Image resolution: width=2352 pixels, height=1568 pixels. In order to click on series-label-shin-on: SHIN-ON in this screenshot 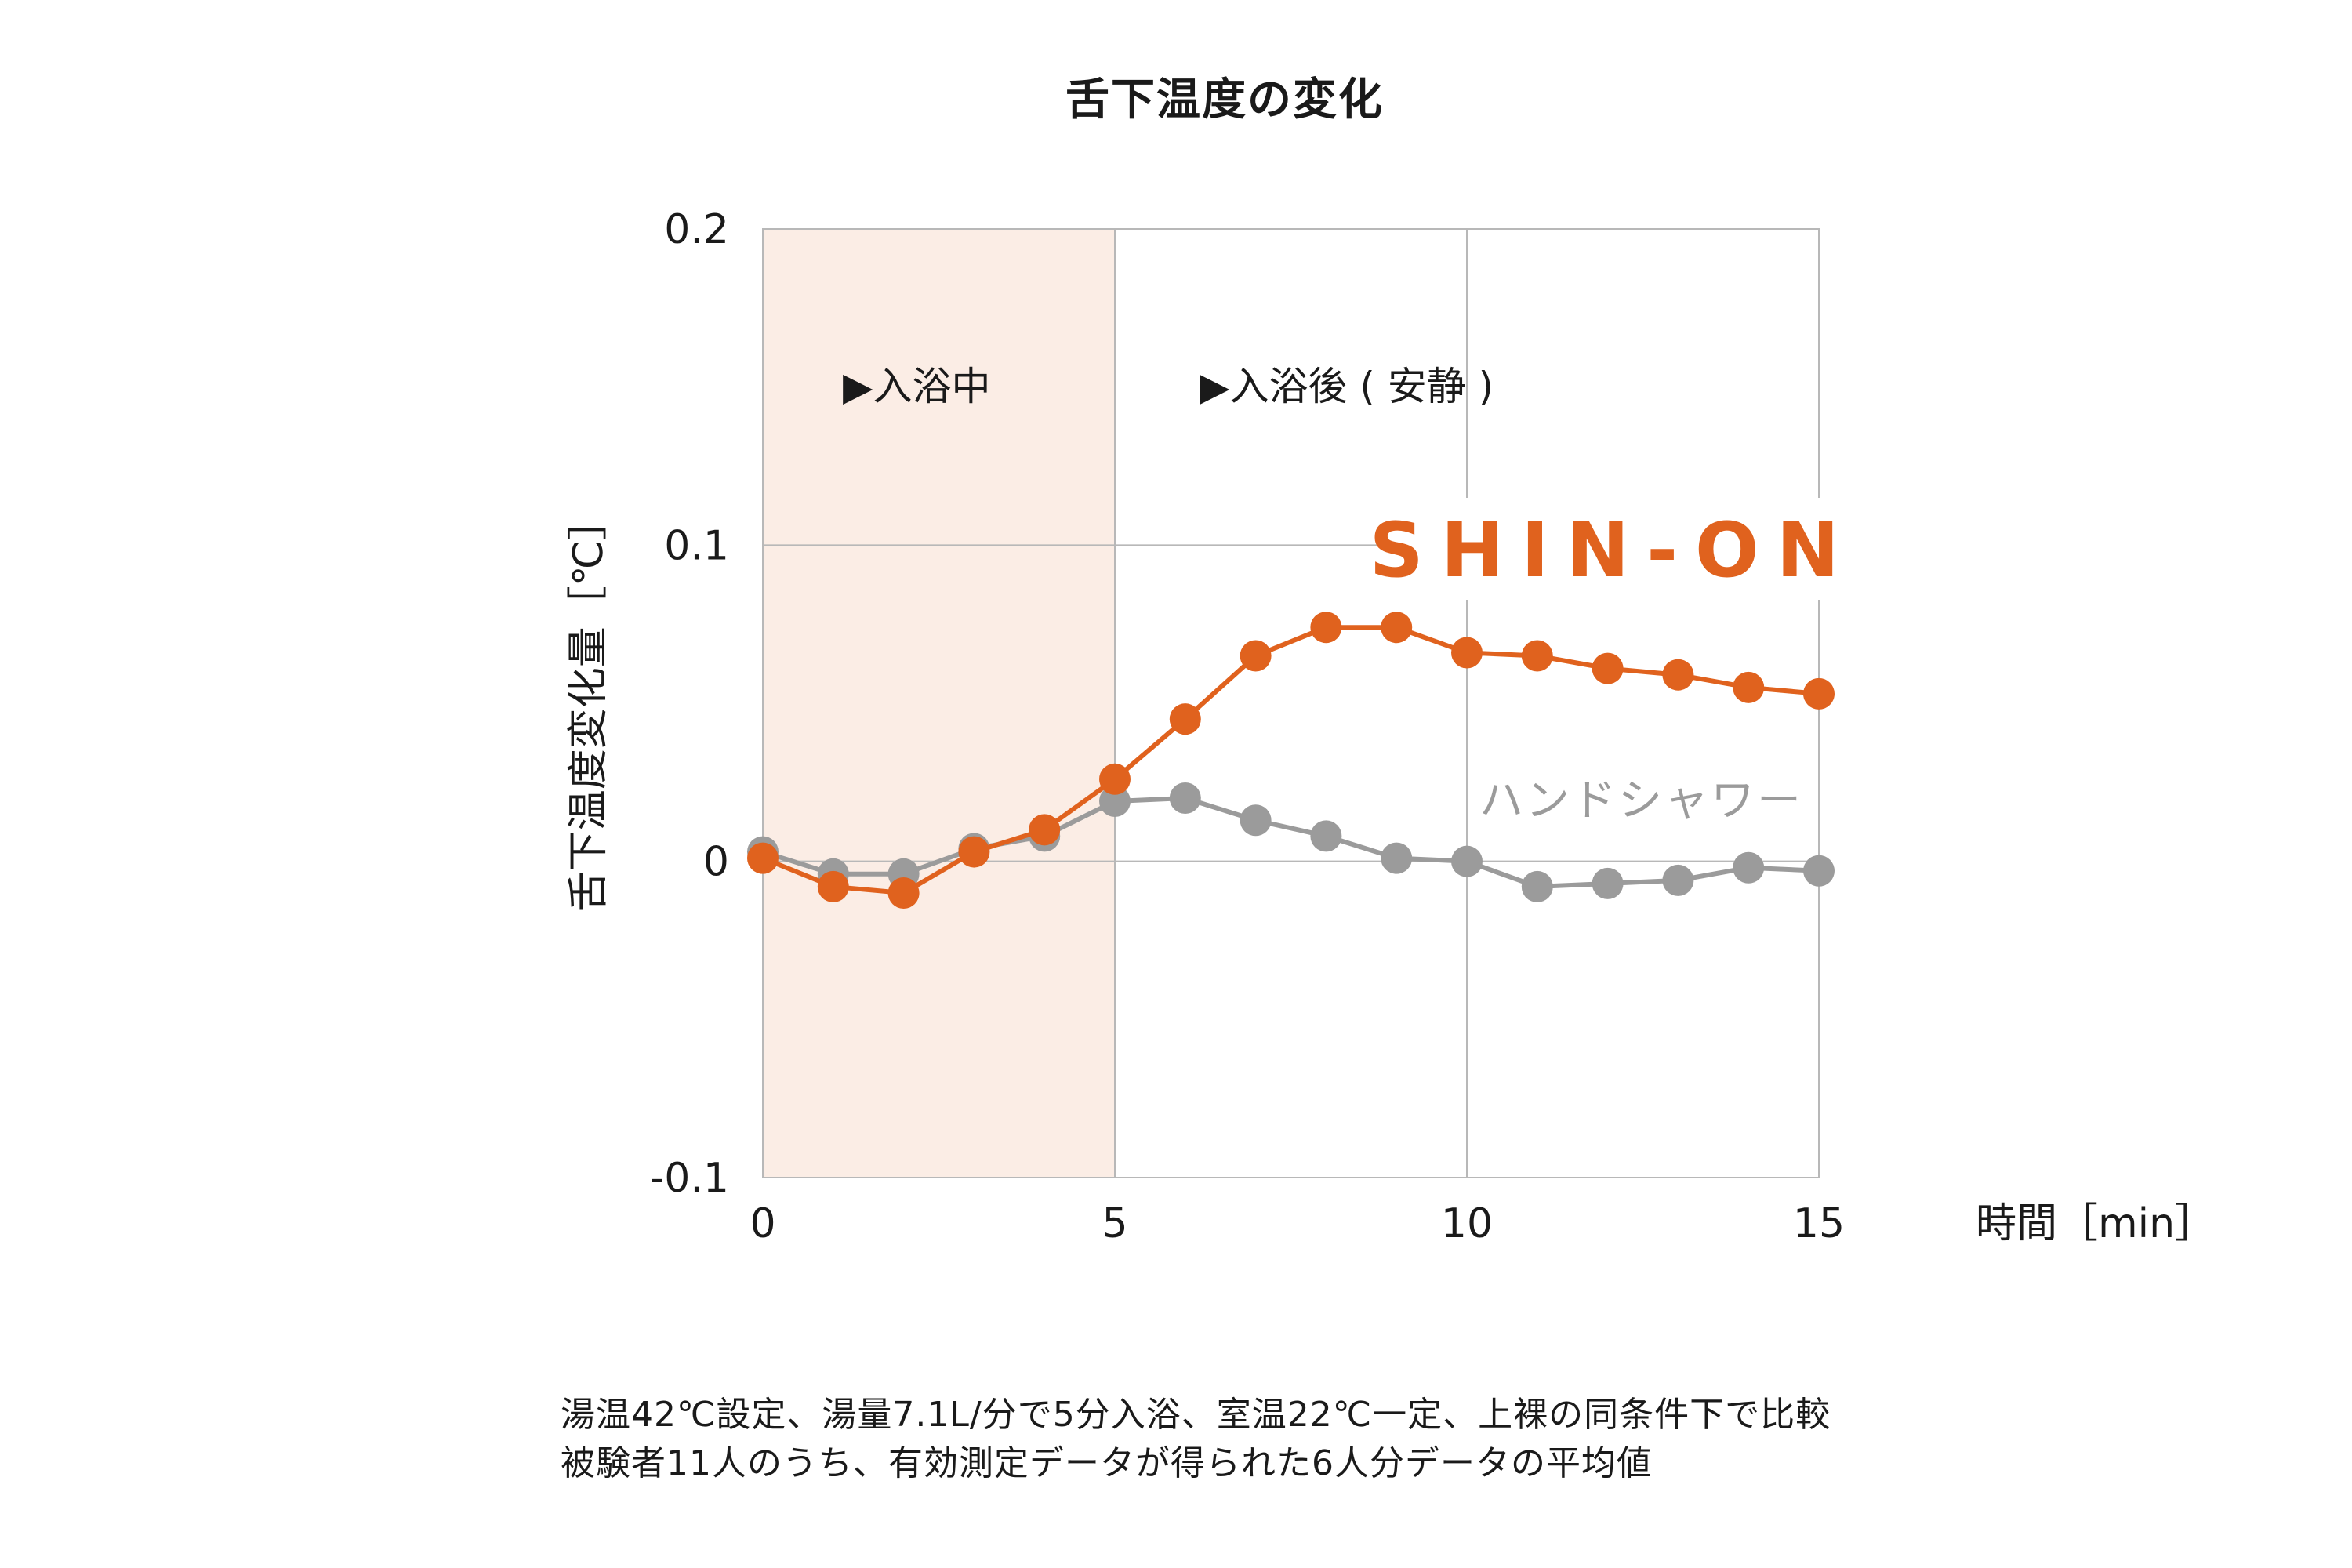, I will do `click(1613, 550)`.